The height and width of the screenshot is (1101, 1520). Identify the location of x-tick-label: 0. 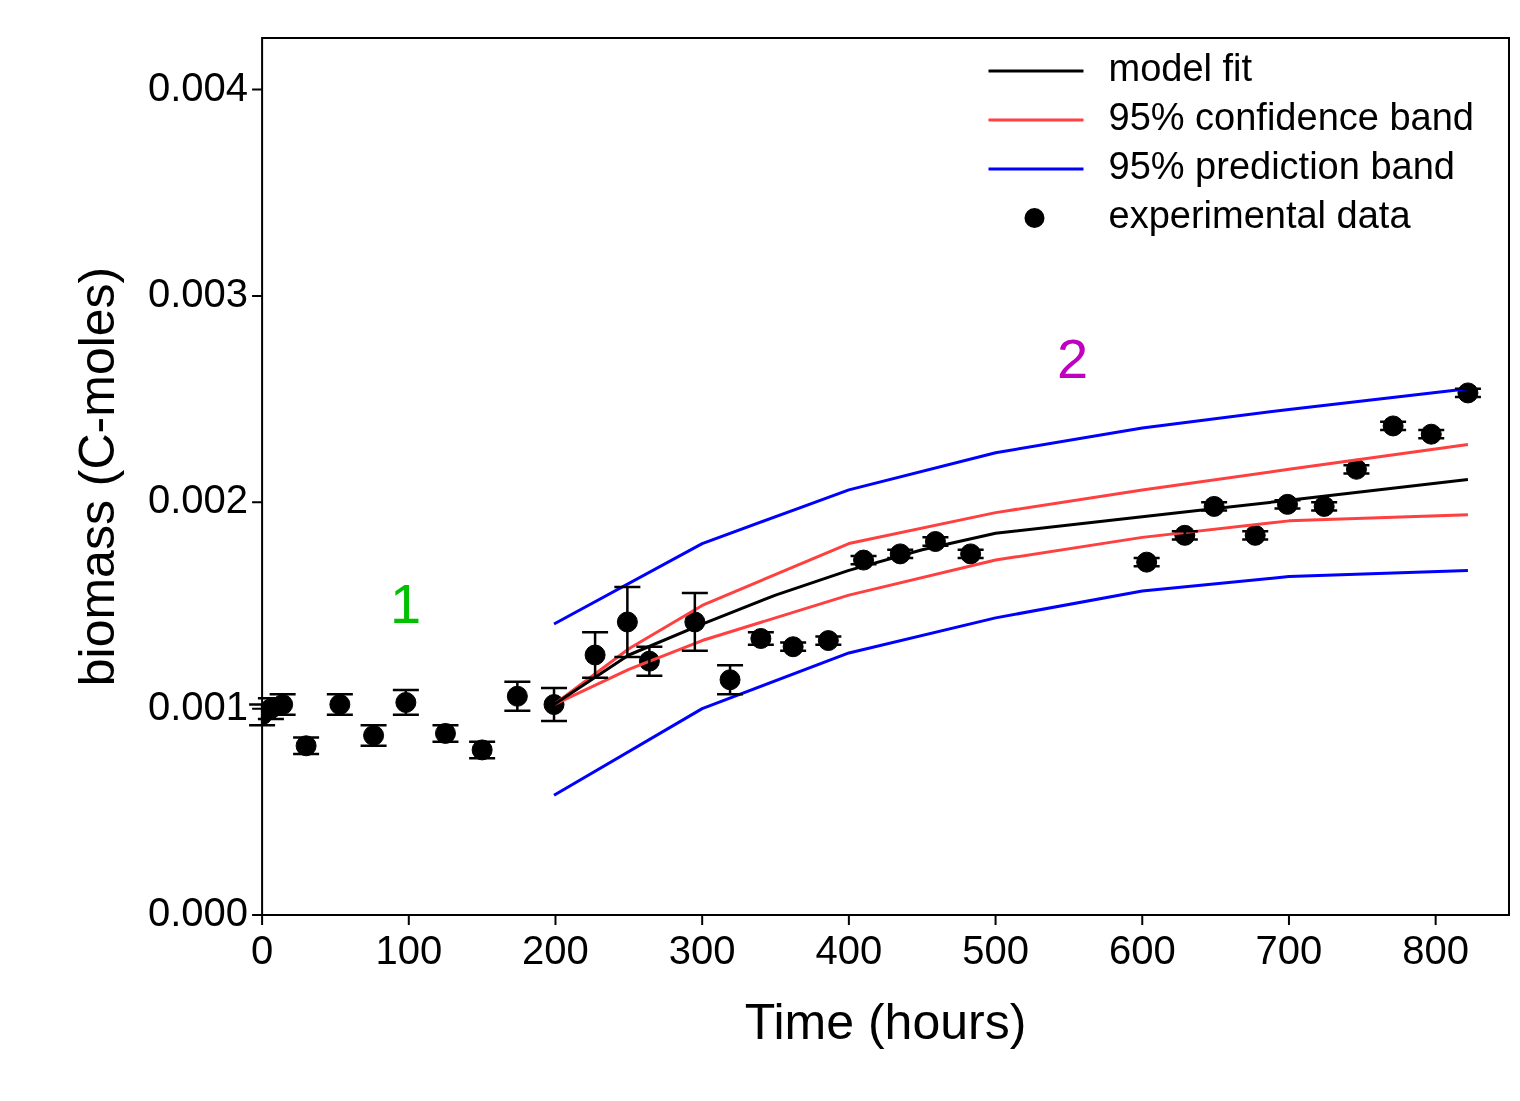
(262, 950).